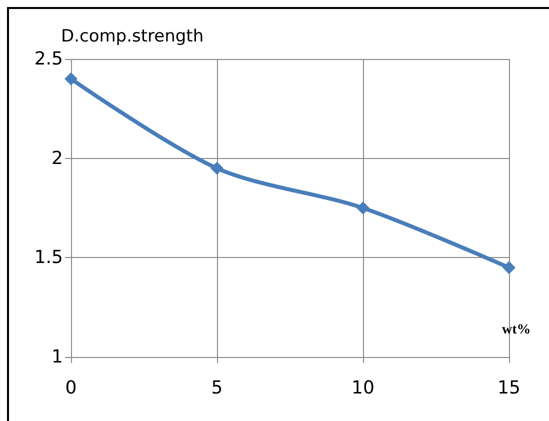 This screenshot has width=549, height=421. What do you see at coordinates (57, 357) in the screenshot?
I see `y-tick-label: 1` at bounding box center [57, 357].